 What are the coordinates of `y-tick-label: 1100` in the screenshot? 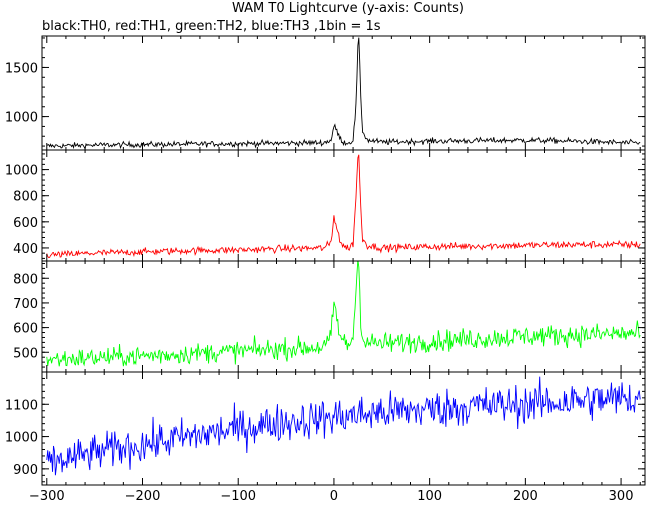 It's located at (21, 405).